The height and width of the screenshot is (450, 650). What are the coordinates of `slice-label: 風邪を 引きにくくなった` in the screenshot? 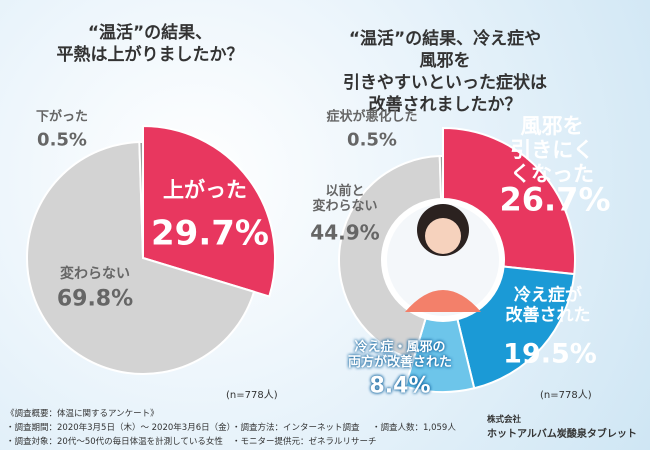 It's located at (552, 150).